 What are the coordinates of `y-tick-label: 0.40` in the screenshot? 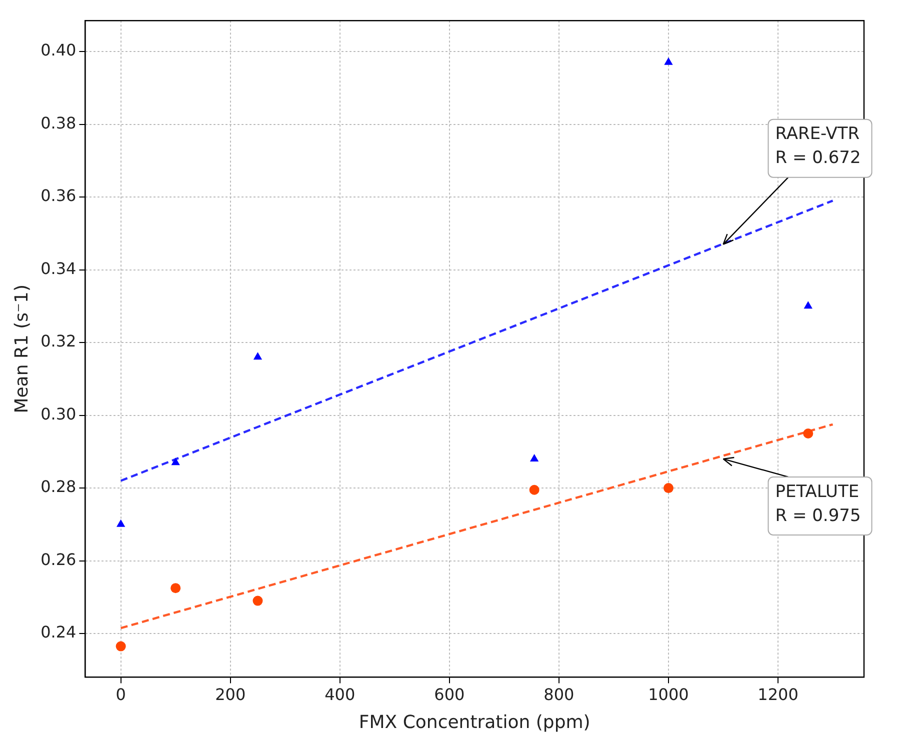 It's located at (58, 50).